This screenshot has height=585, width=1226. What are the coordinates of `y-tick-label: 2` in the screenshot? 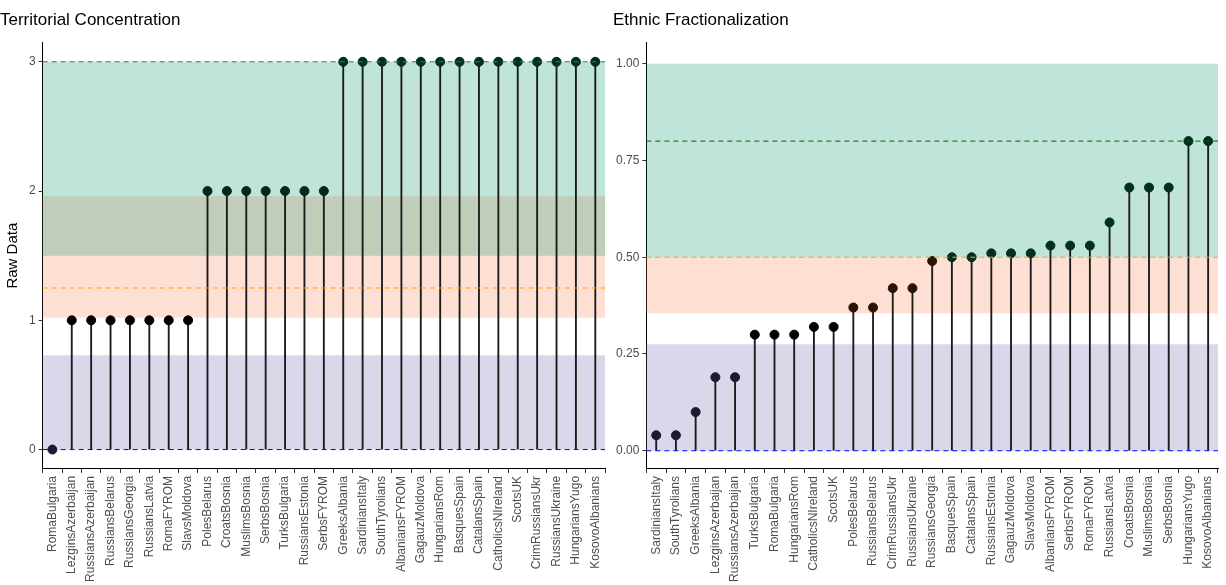 It's located at (32, 190).